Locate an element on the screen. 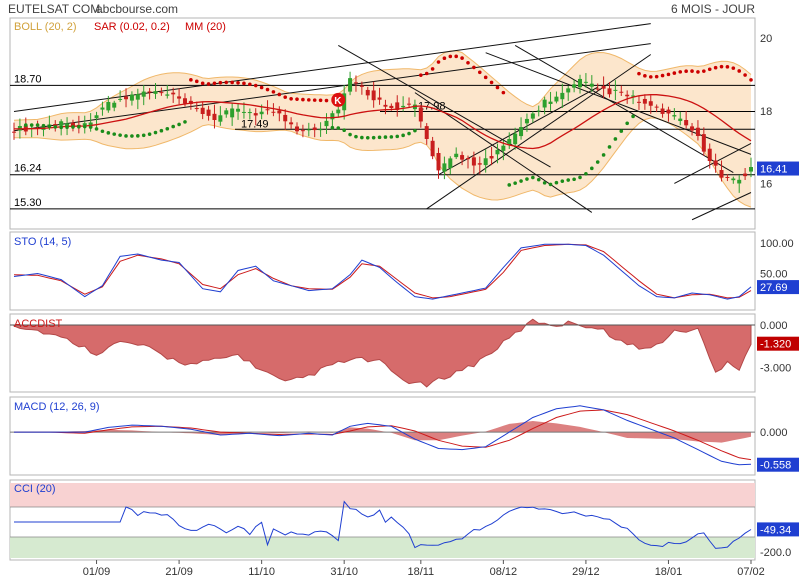 The height and width of the screenshot is (580, 800). moving-average-line is located at coordinates (383, 122).